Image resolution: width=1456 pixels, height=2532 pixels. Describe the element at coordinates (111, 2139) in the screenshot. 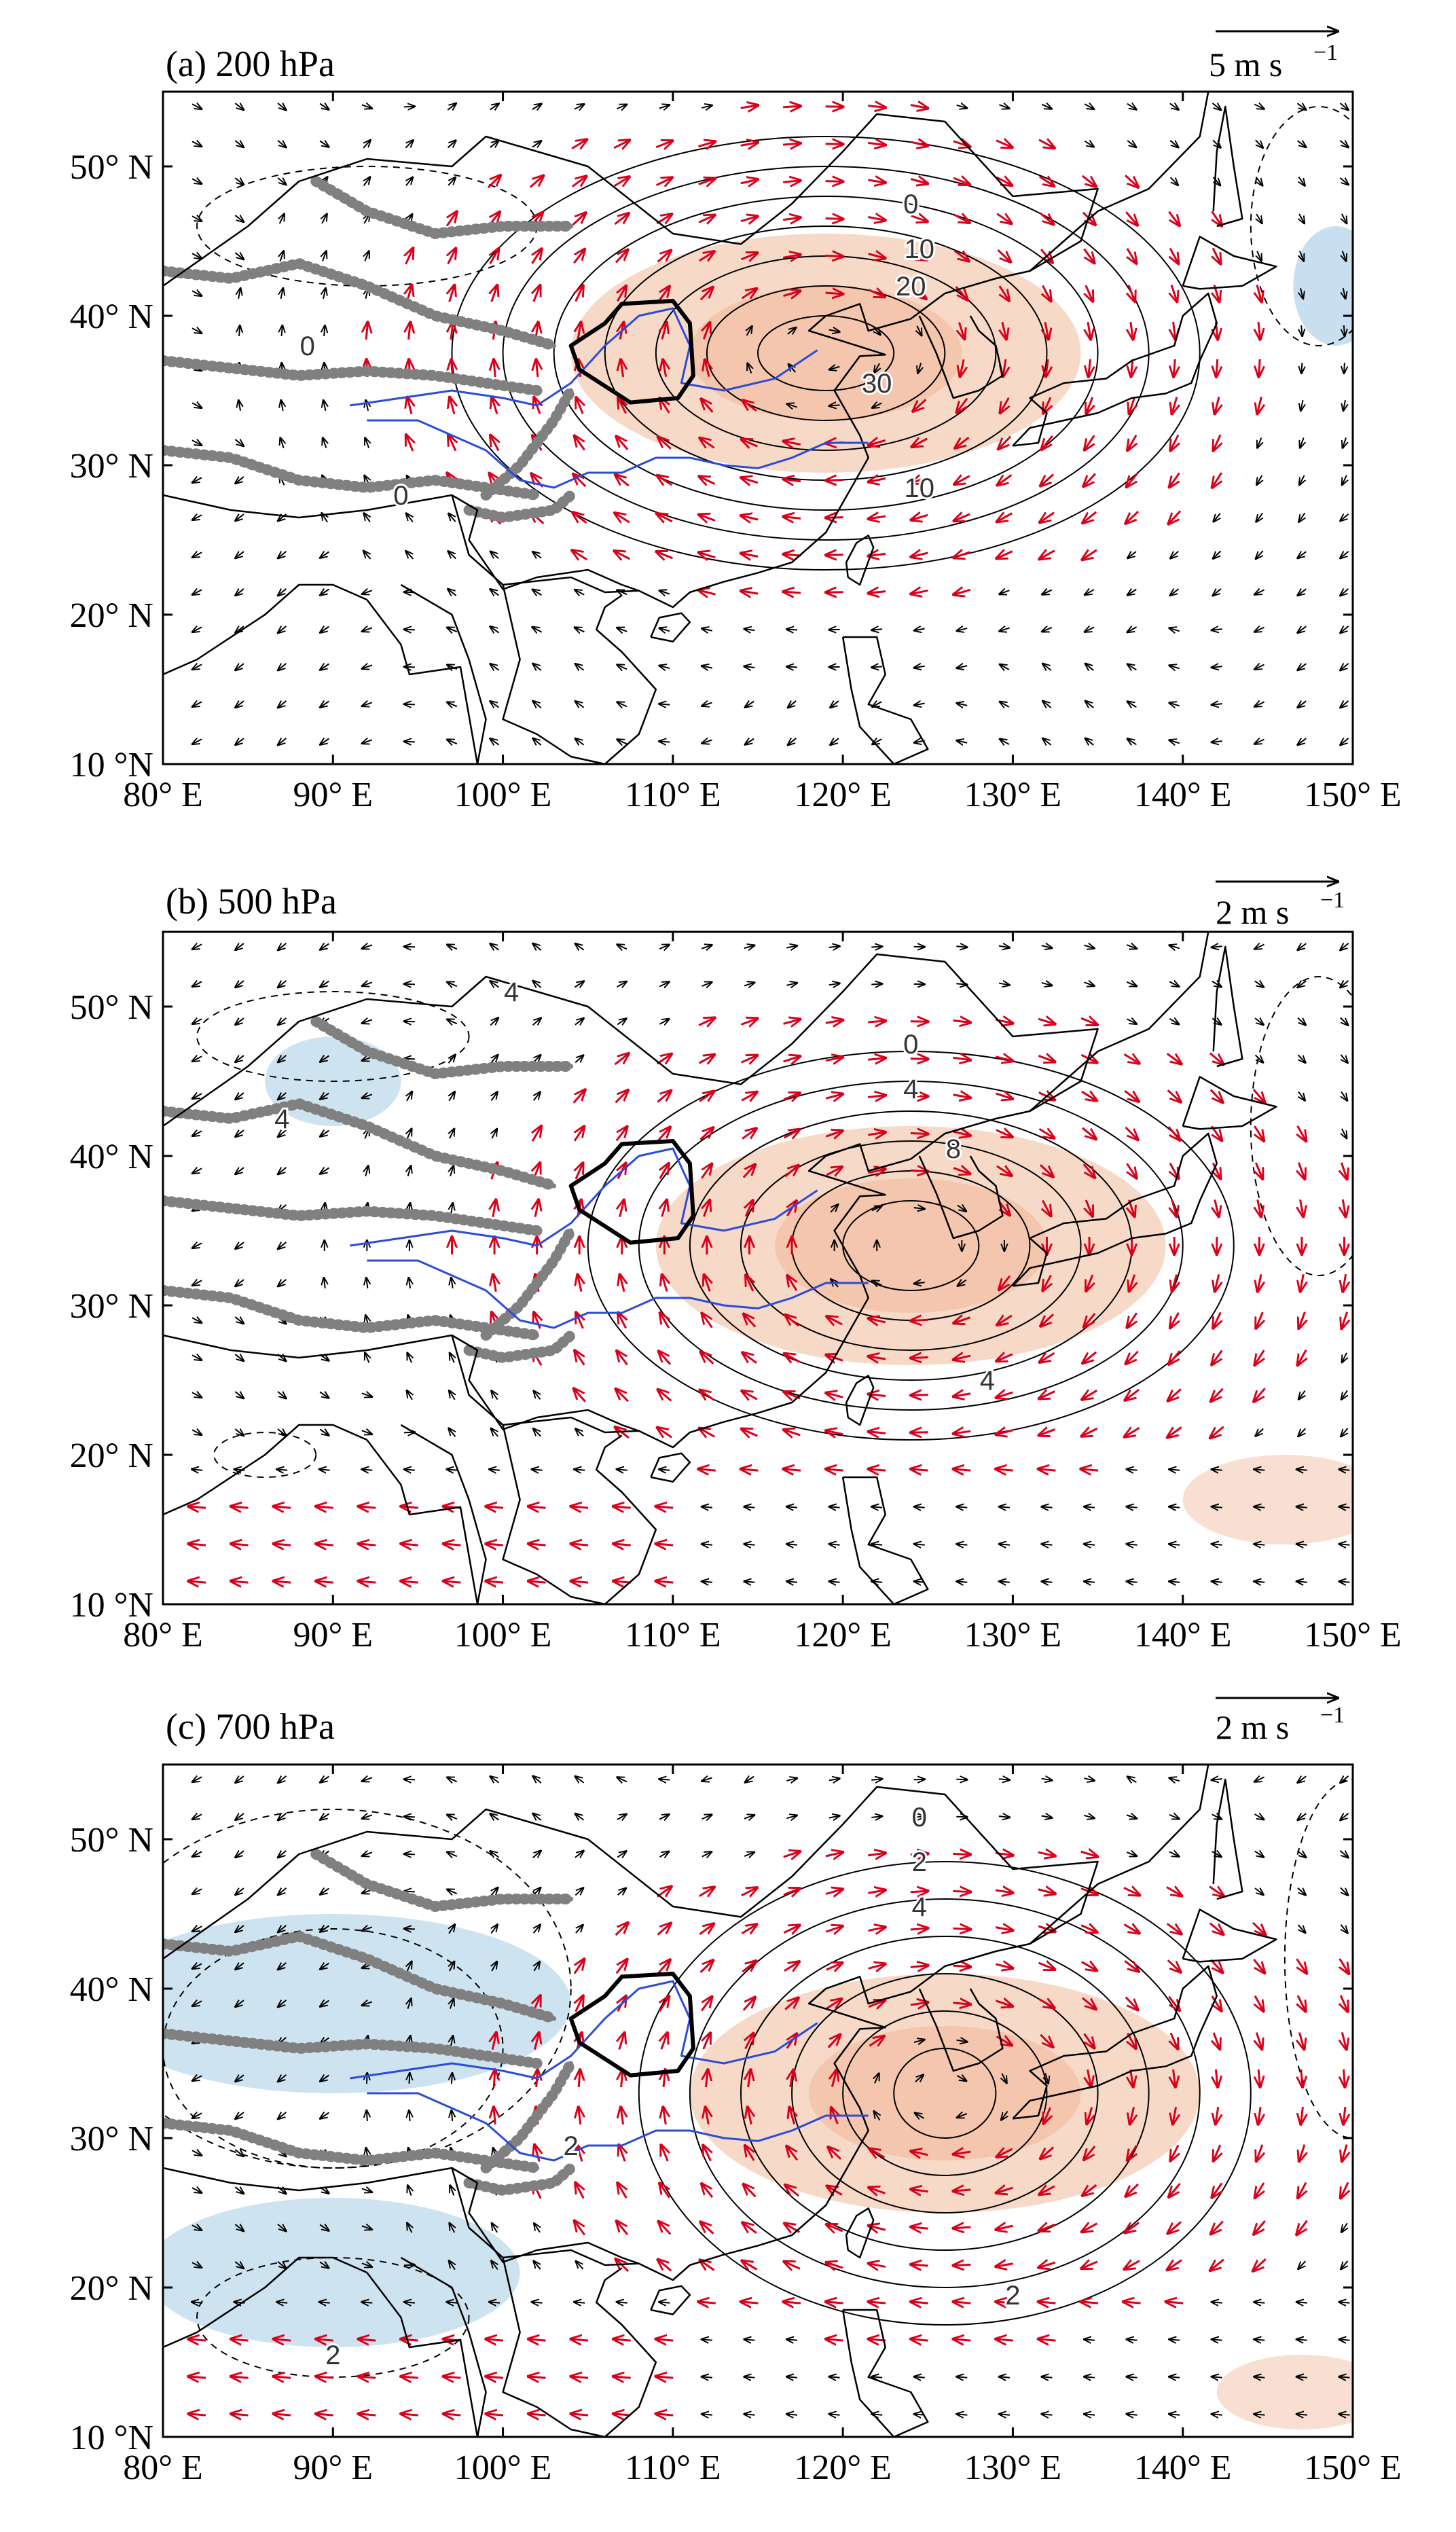

I see `y-tick-label: 30° N` at that location.